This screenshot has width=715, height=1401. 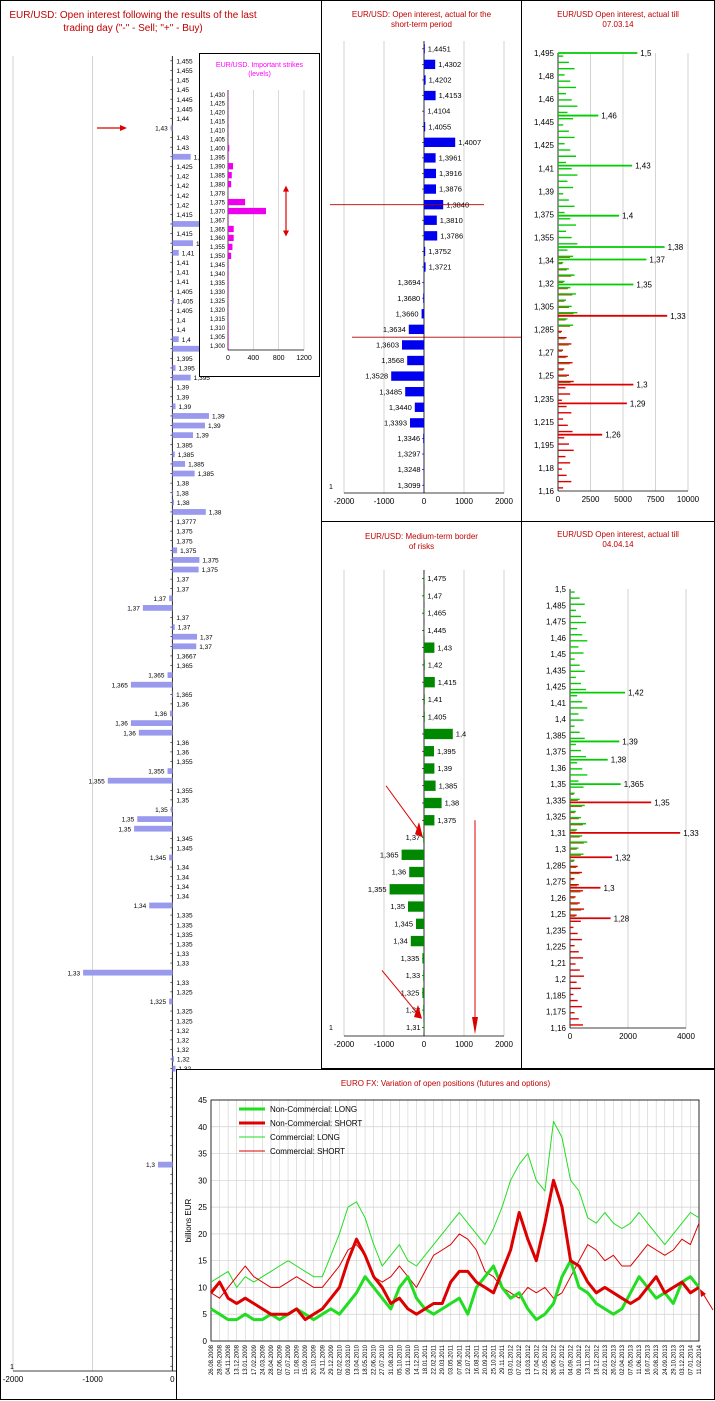 What do you see at coordinates (182, 484) in the screenshot?
I see `oi-results-bar-label: 1,38` at bounding box center [182, 484].